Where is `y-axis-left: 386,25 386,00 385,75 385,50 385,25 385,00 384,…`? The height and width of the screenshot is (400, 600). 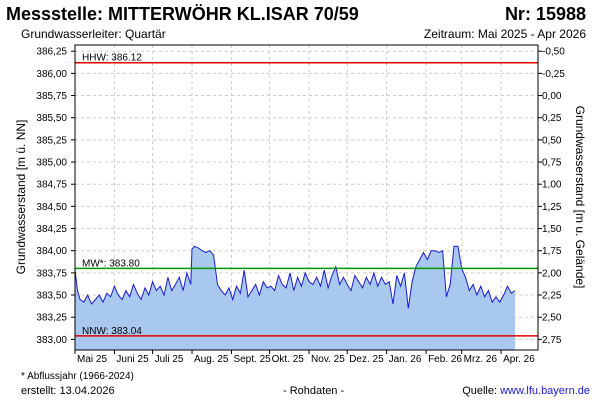
y-axis-left: 386,25 386,00 385,75 385,50 385,25 385,00 384,… is located at coordinates (55, 196).